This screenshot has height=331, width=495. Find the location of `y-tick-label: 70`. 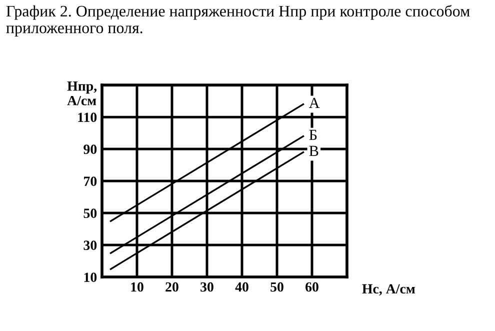

y-tick-label: 70 is located at coordinates (90, 181).